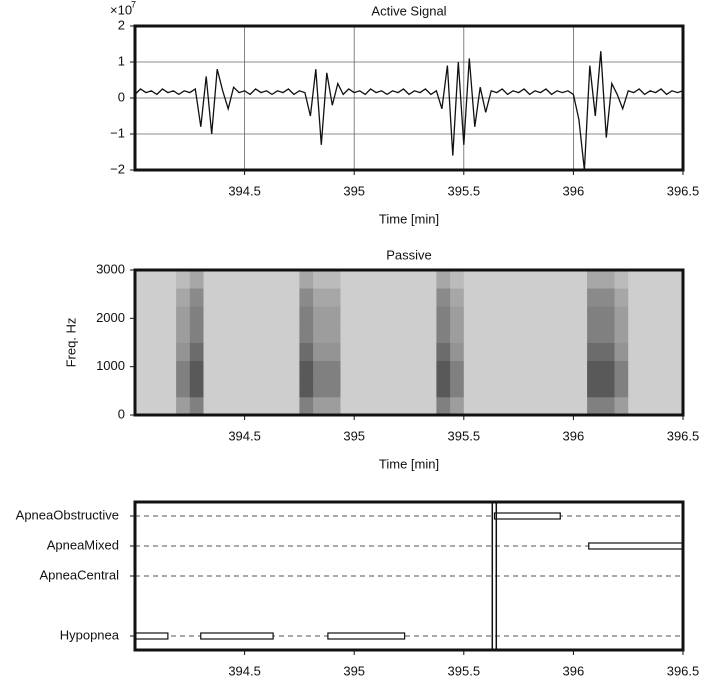 Image resolution: width=705 pixels, height=680 pixels. I want to click on y-tick-label: 2, so click(121, 24).